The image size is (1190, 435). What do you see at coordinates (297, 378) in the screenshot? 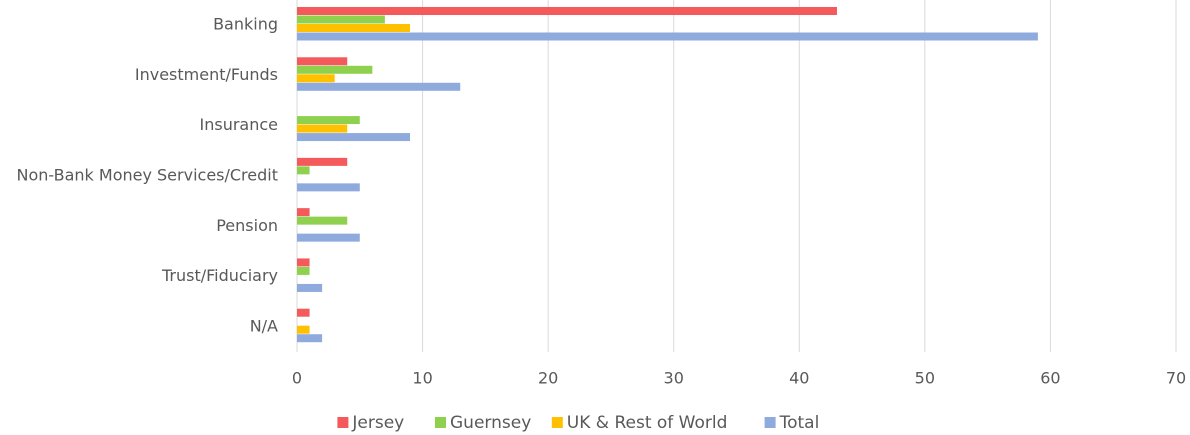
I see `x-tick-label: 0` at bounding box center [297, 378].